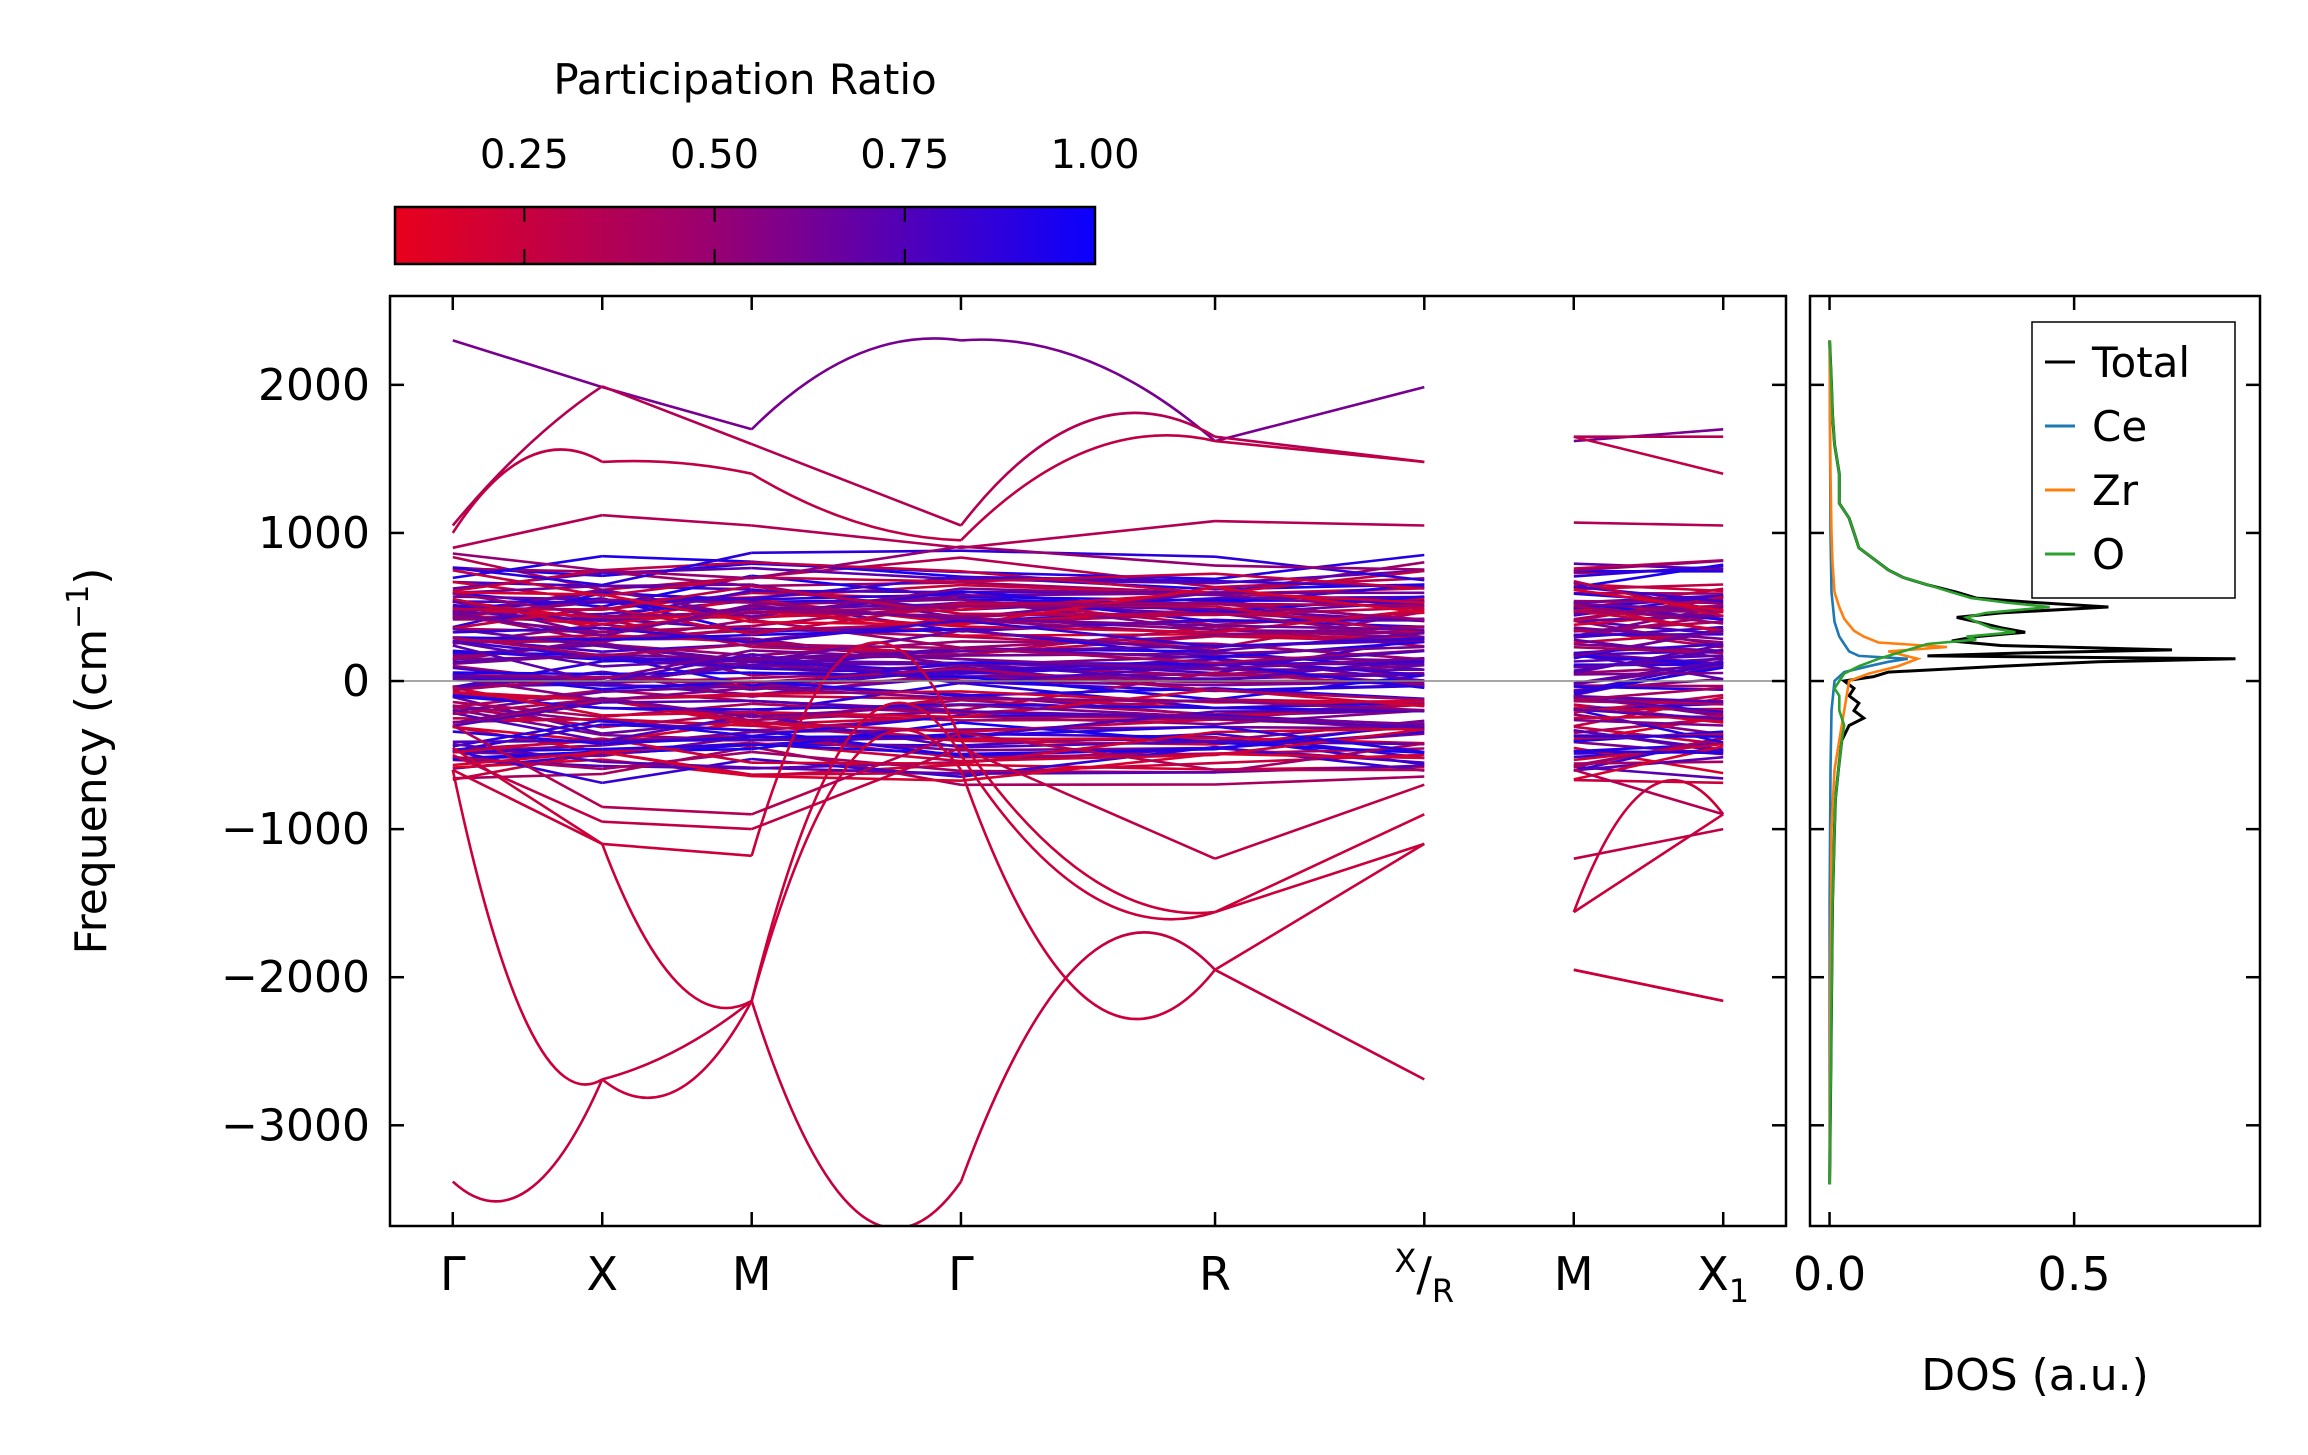 This screenshot has width=2308, height=1455. What do you see at coordinates (2117, 458) in the screenshot?
I see `legend-items: Total Ce Zr O` at bounding box center [2117, 458].